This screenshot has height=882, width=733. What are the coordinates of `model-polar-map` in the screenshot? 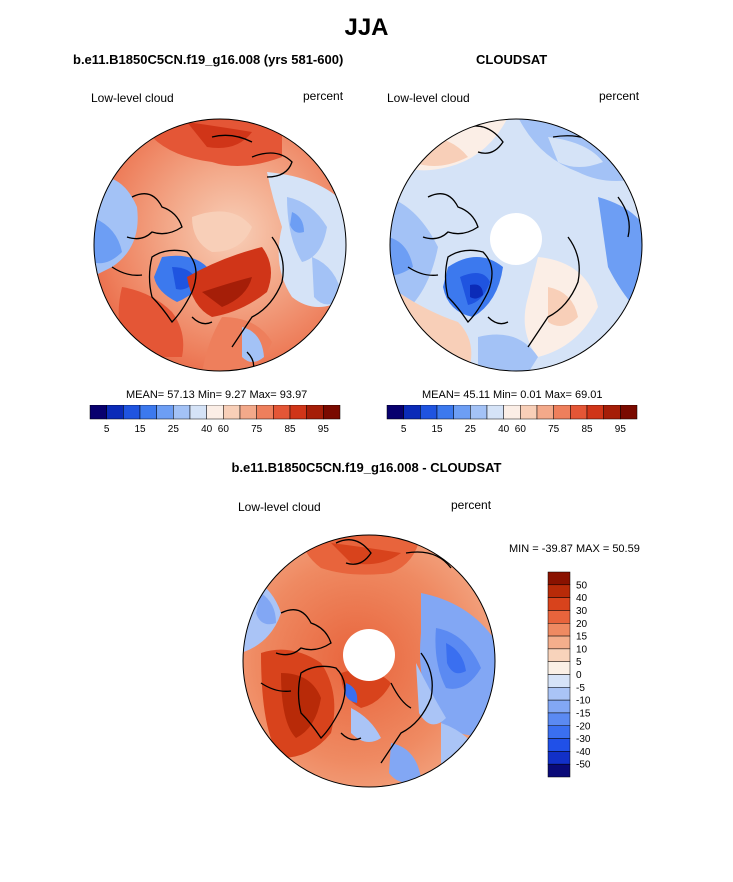 It's located at (220, 245).